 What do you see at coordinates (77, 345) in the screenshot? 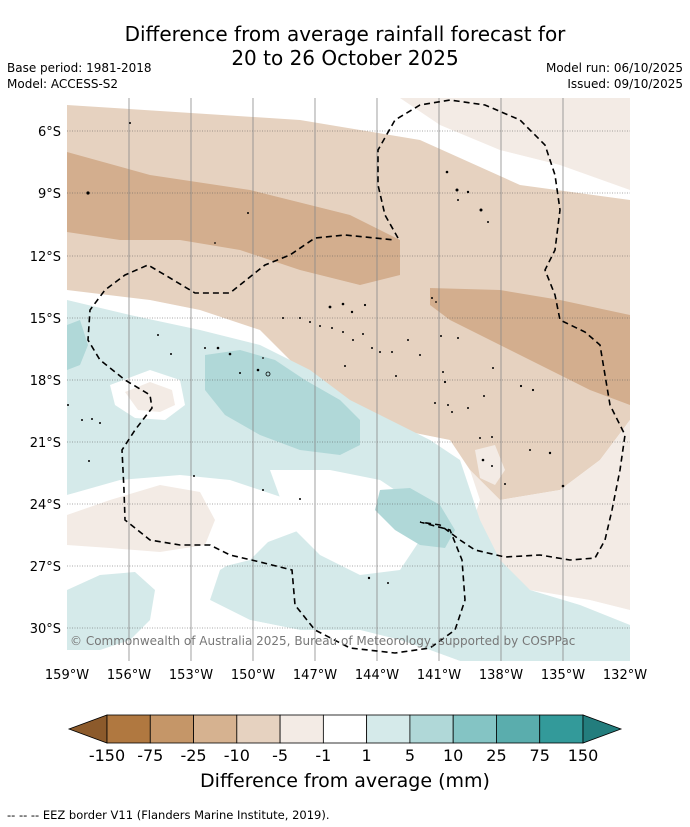
I see `wet-region-moderate-west` at bounding box center [77, 345].